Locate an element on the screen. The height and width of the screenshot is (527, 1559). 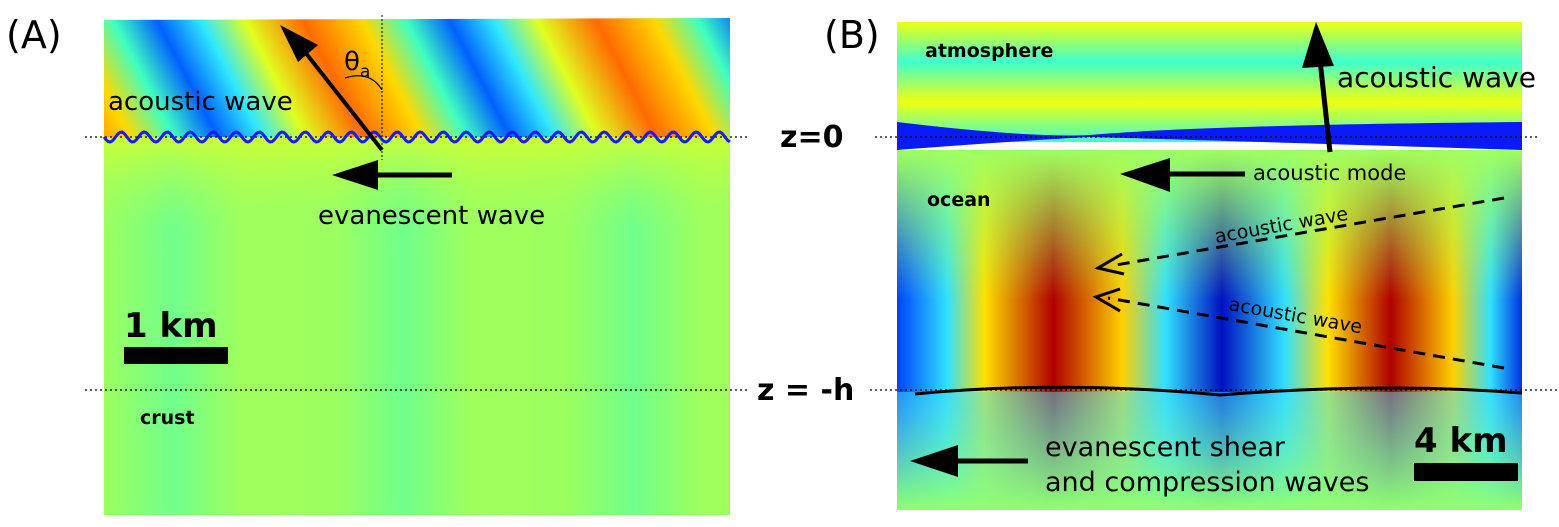
angle-label: θa is located at coordinates (357, 64).